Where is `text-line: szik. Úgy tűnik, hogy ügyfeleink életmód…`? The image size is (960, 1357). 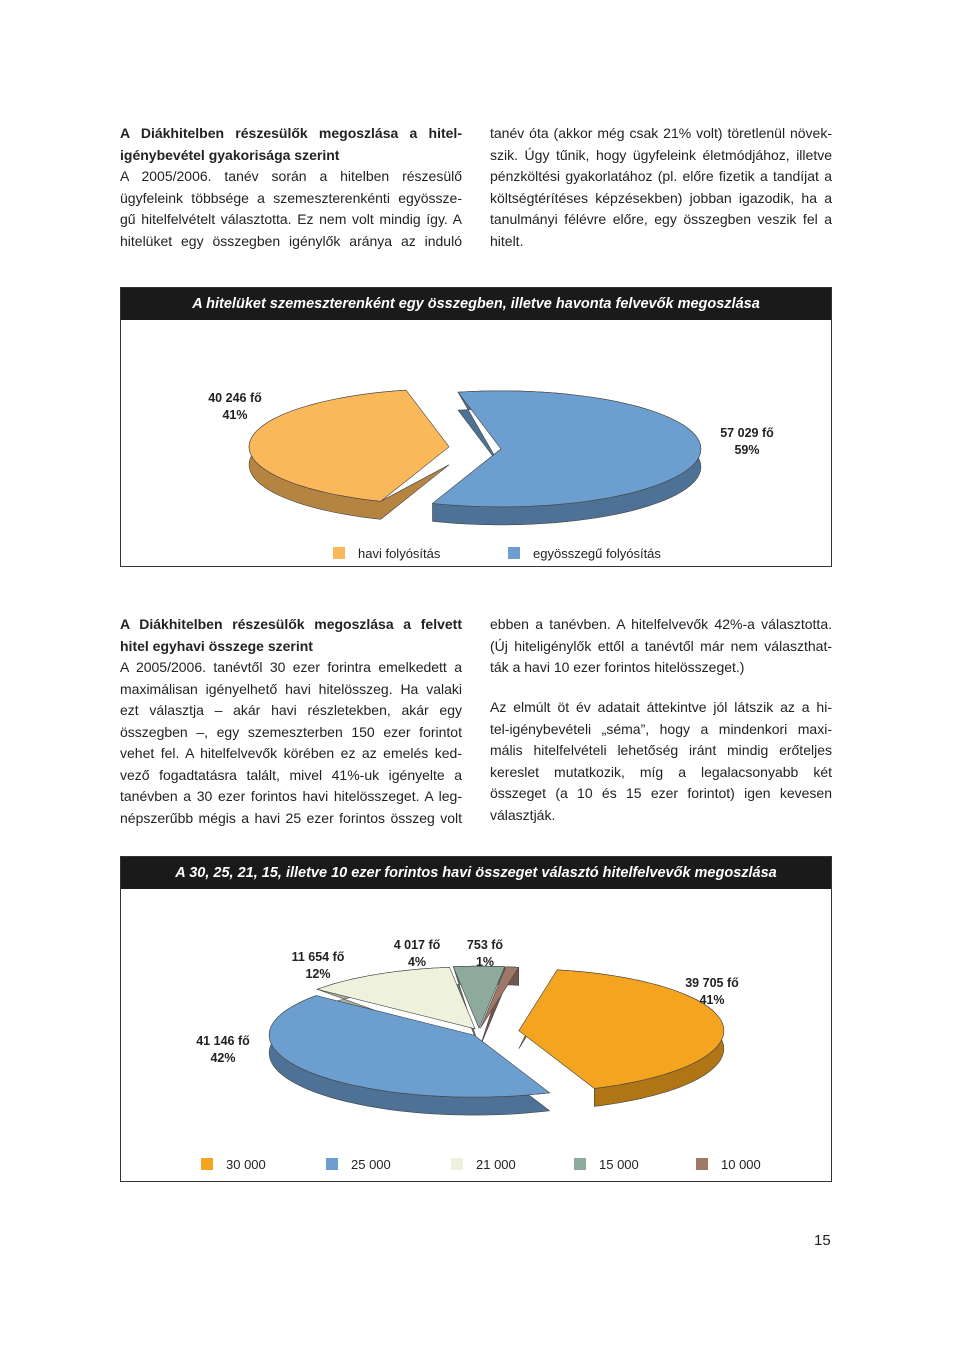 text-line: szik. Úgy tűnik, hogy ügyfeleink életmód… is located at coordinates (661, 154).